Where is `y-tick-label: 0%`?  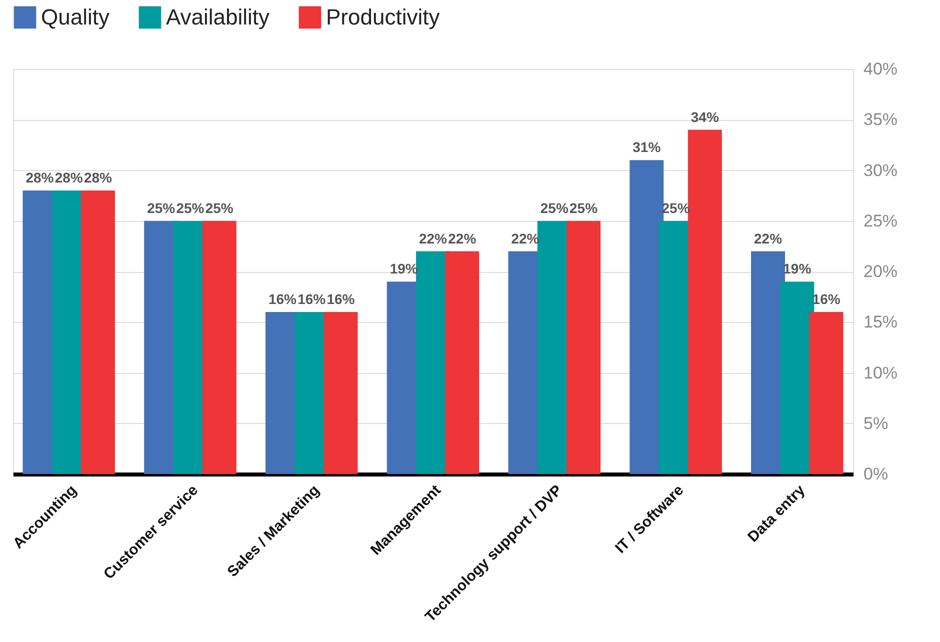 y-tick-label: 0% is located at coordinates (876, 474).